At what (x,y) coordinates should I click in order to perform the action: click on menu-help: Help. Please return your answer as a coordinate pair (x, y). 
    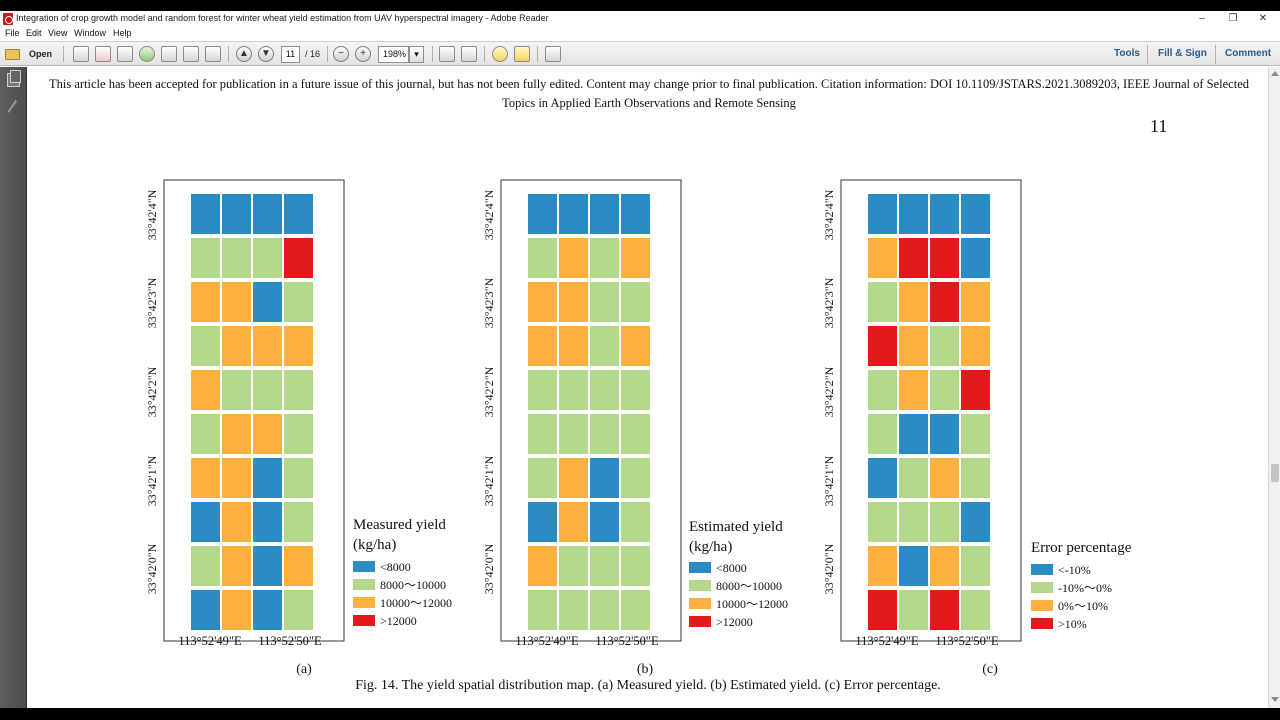
    Looking at the image, I should click on (122, 33).